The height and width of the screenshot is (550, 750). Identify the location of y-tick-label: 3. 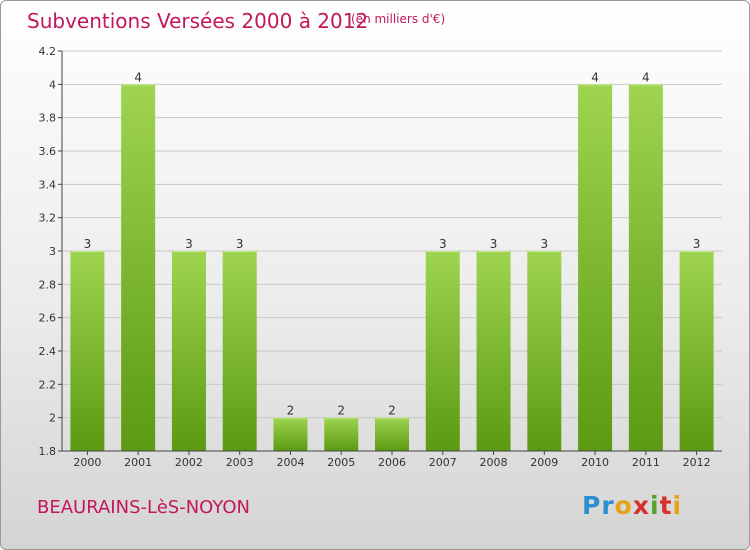
(52, 251).